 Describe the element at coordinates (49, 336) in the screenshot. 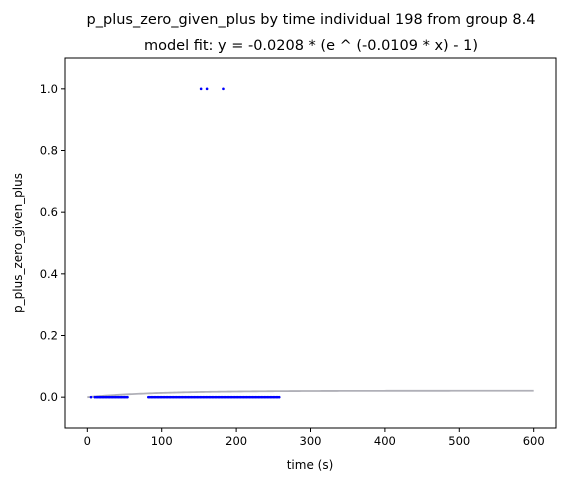

I see `y-tick-label: 0.2` at that location.